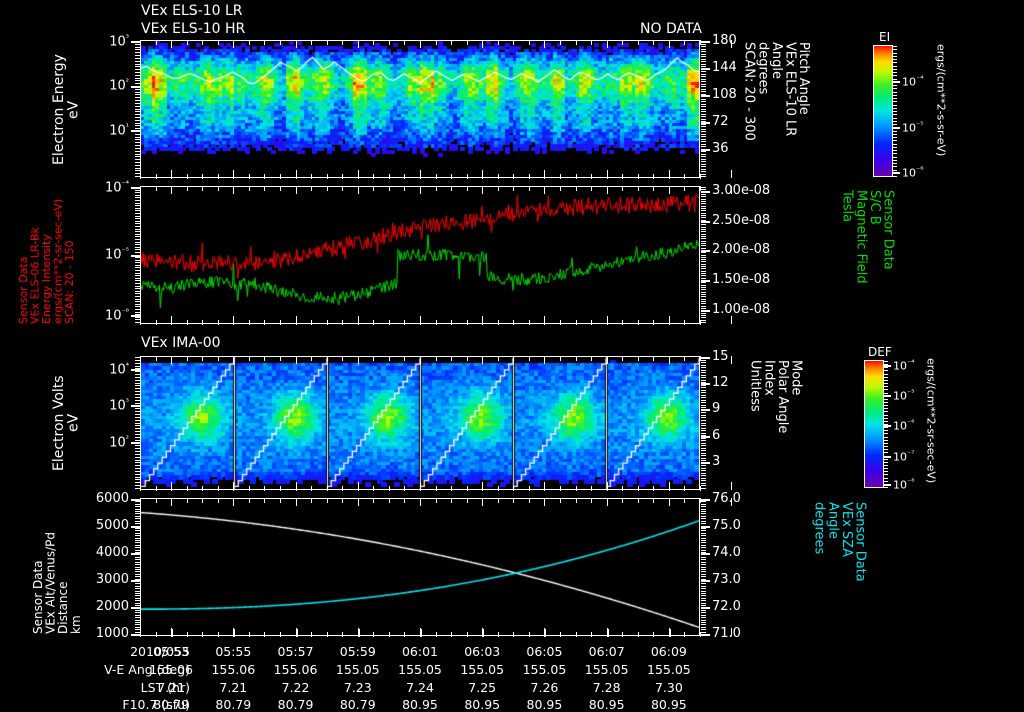 This screenshot has width=1024, height=712. I want to click on panel1-plot, so click(420, 109).